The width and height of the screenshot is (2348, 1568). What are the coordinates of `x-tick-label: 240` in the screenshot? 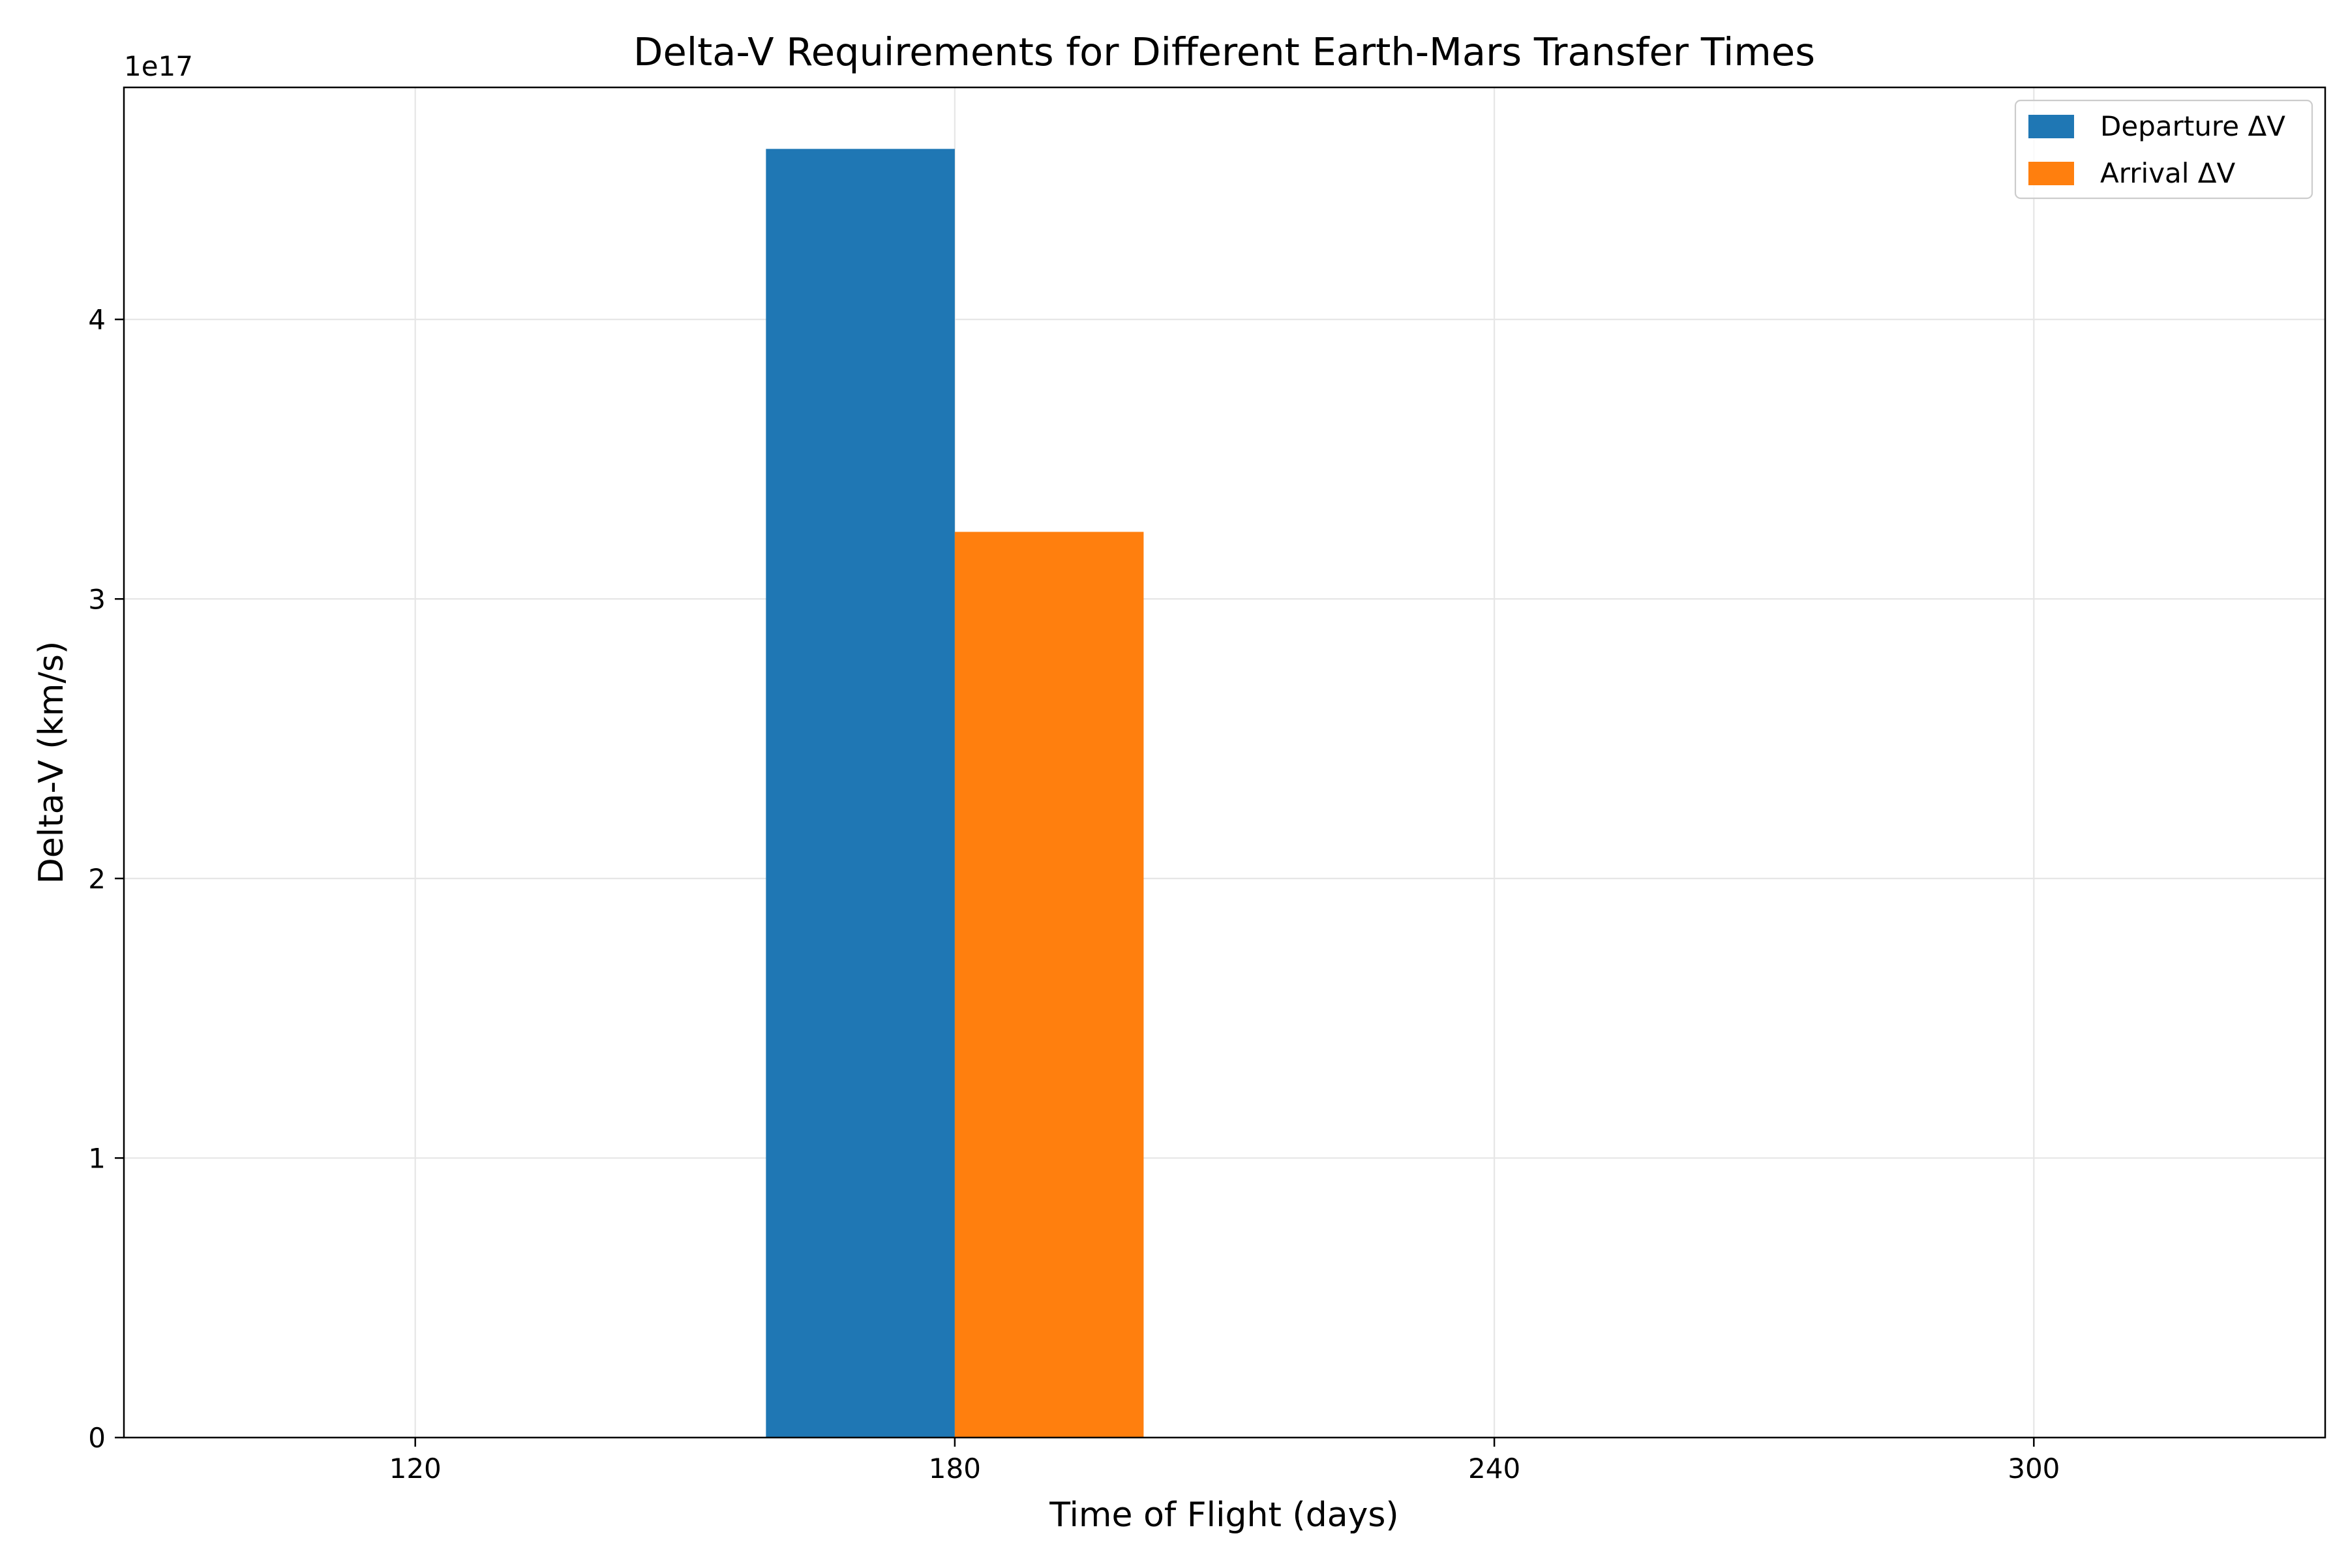 It's located at (1494, 1469).